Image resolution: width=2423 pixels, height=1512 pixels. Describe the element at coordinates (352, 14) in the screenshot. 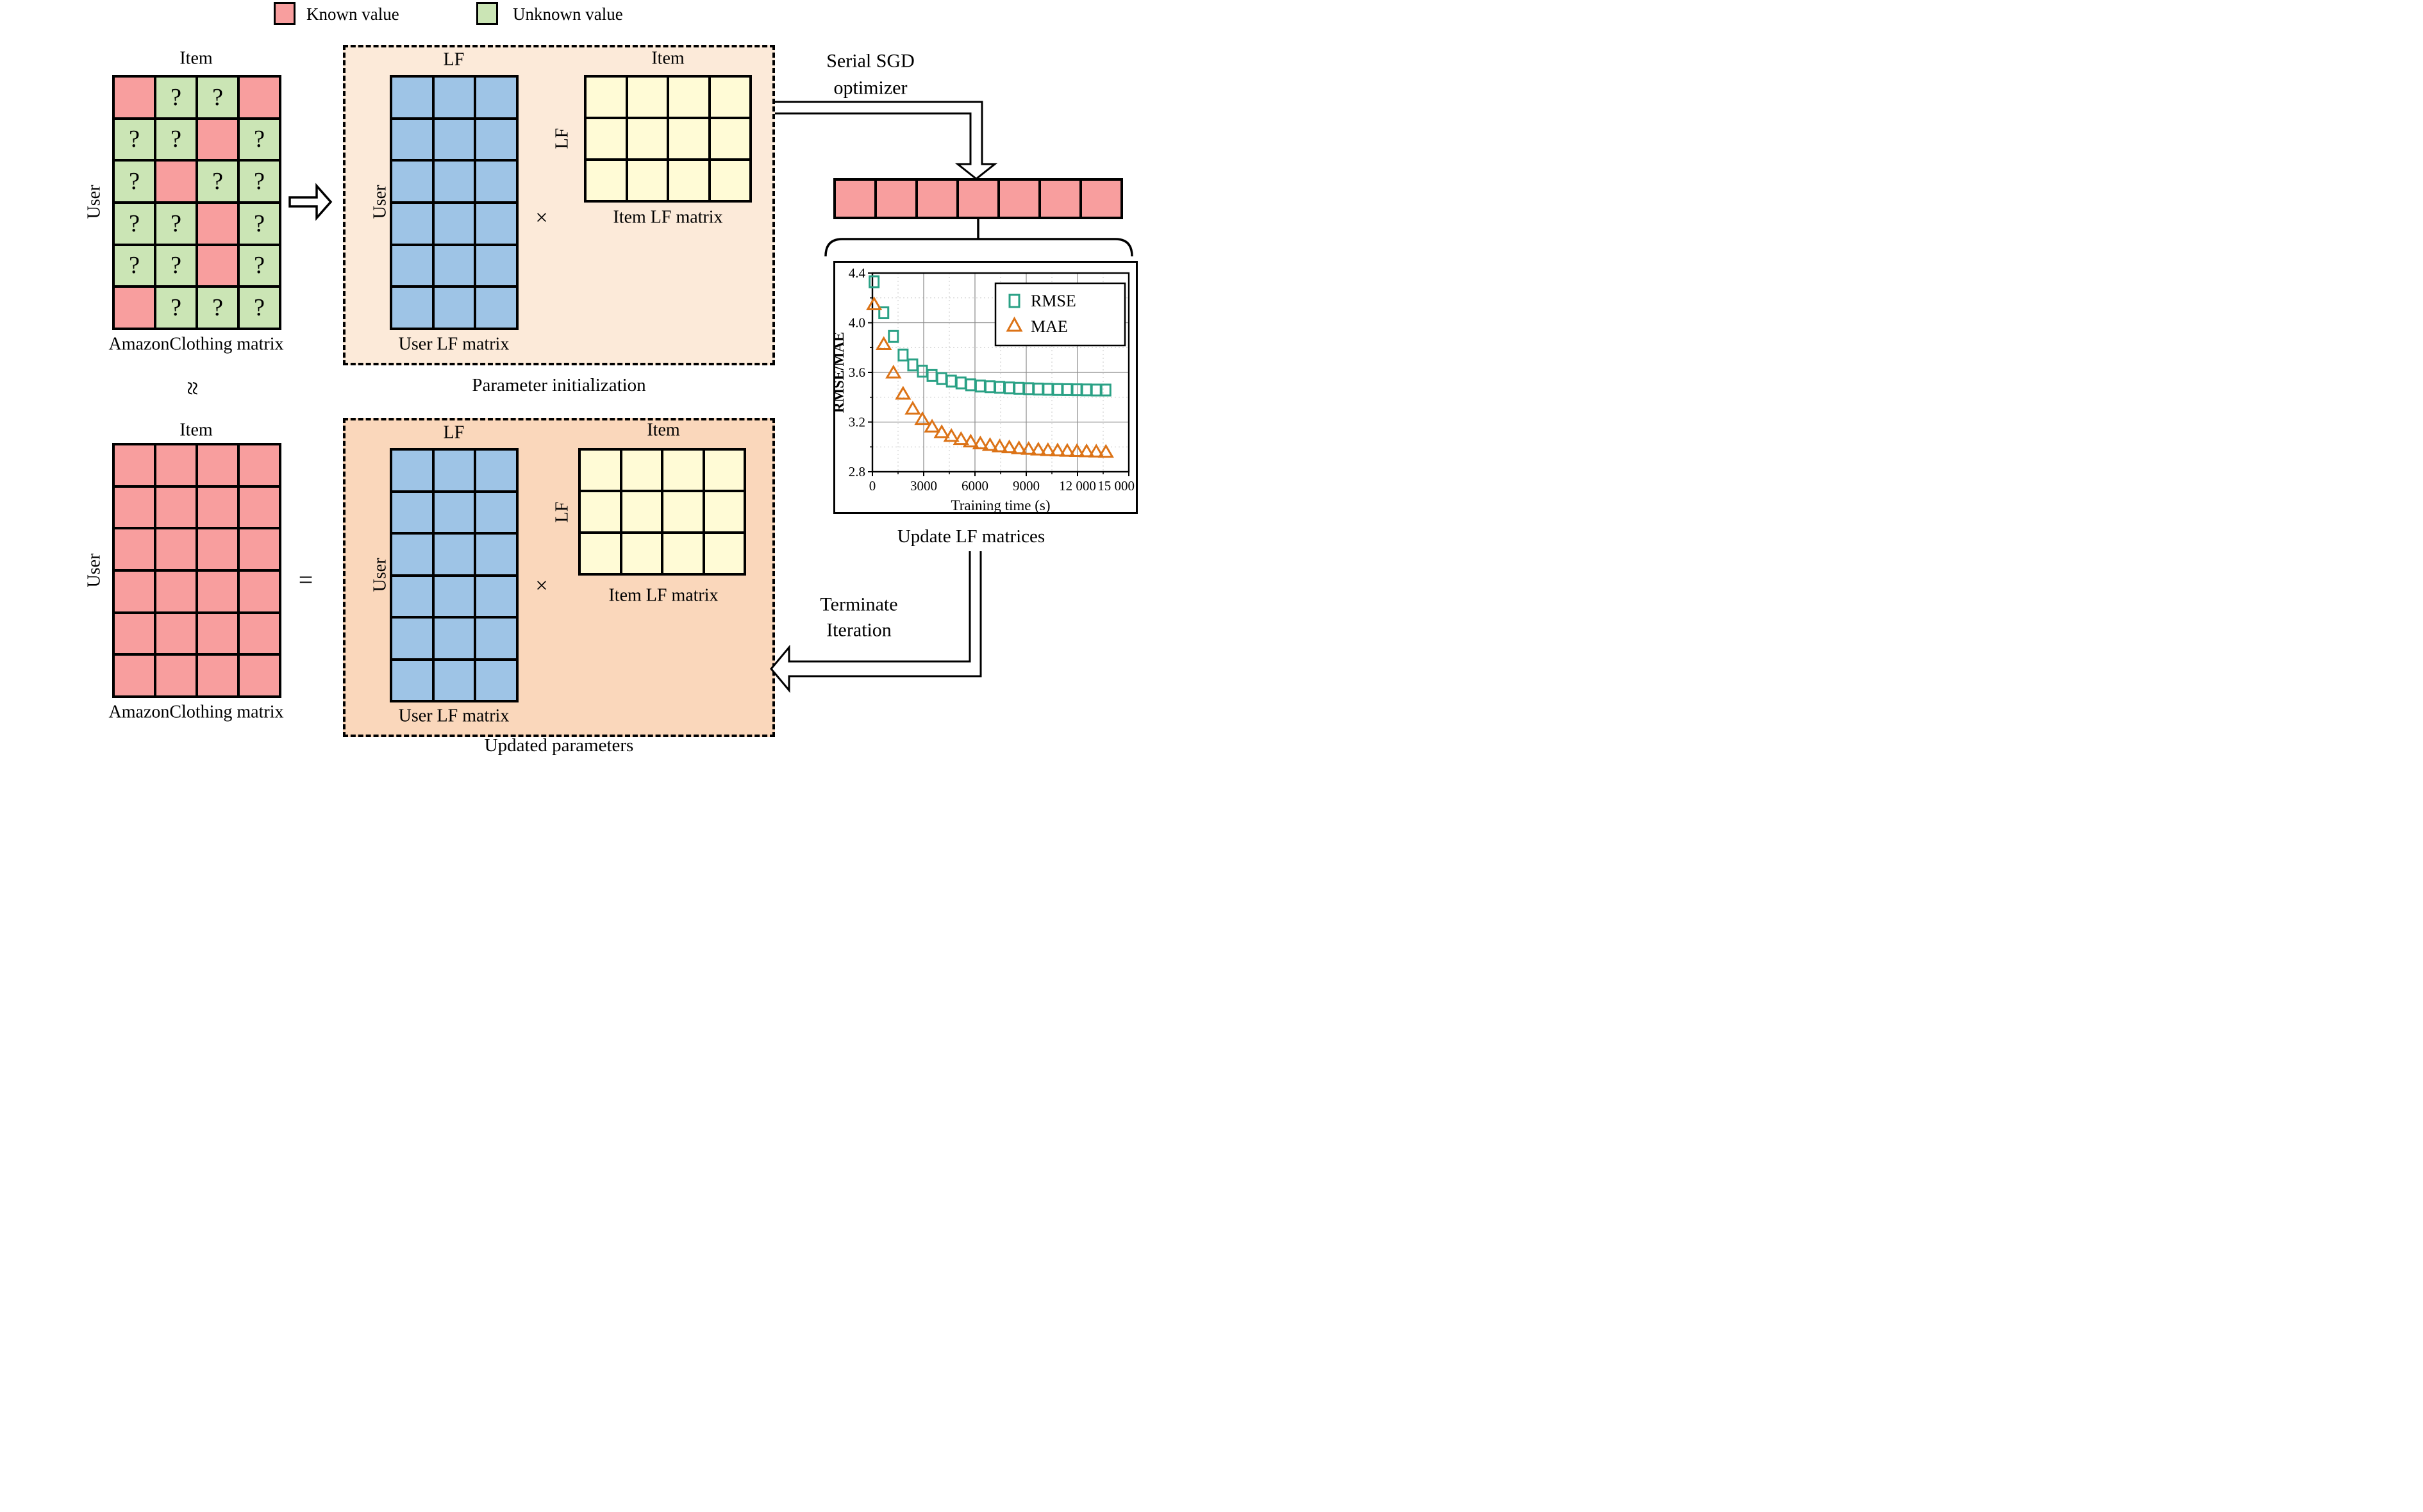

I see `known-value-label: Known value` at that location.